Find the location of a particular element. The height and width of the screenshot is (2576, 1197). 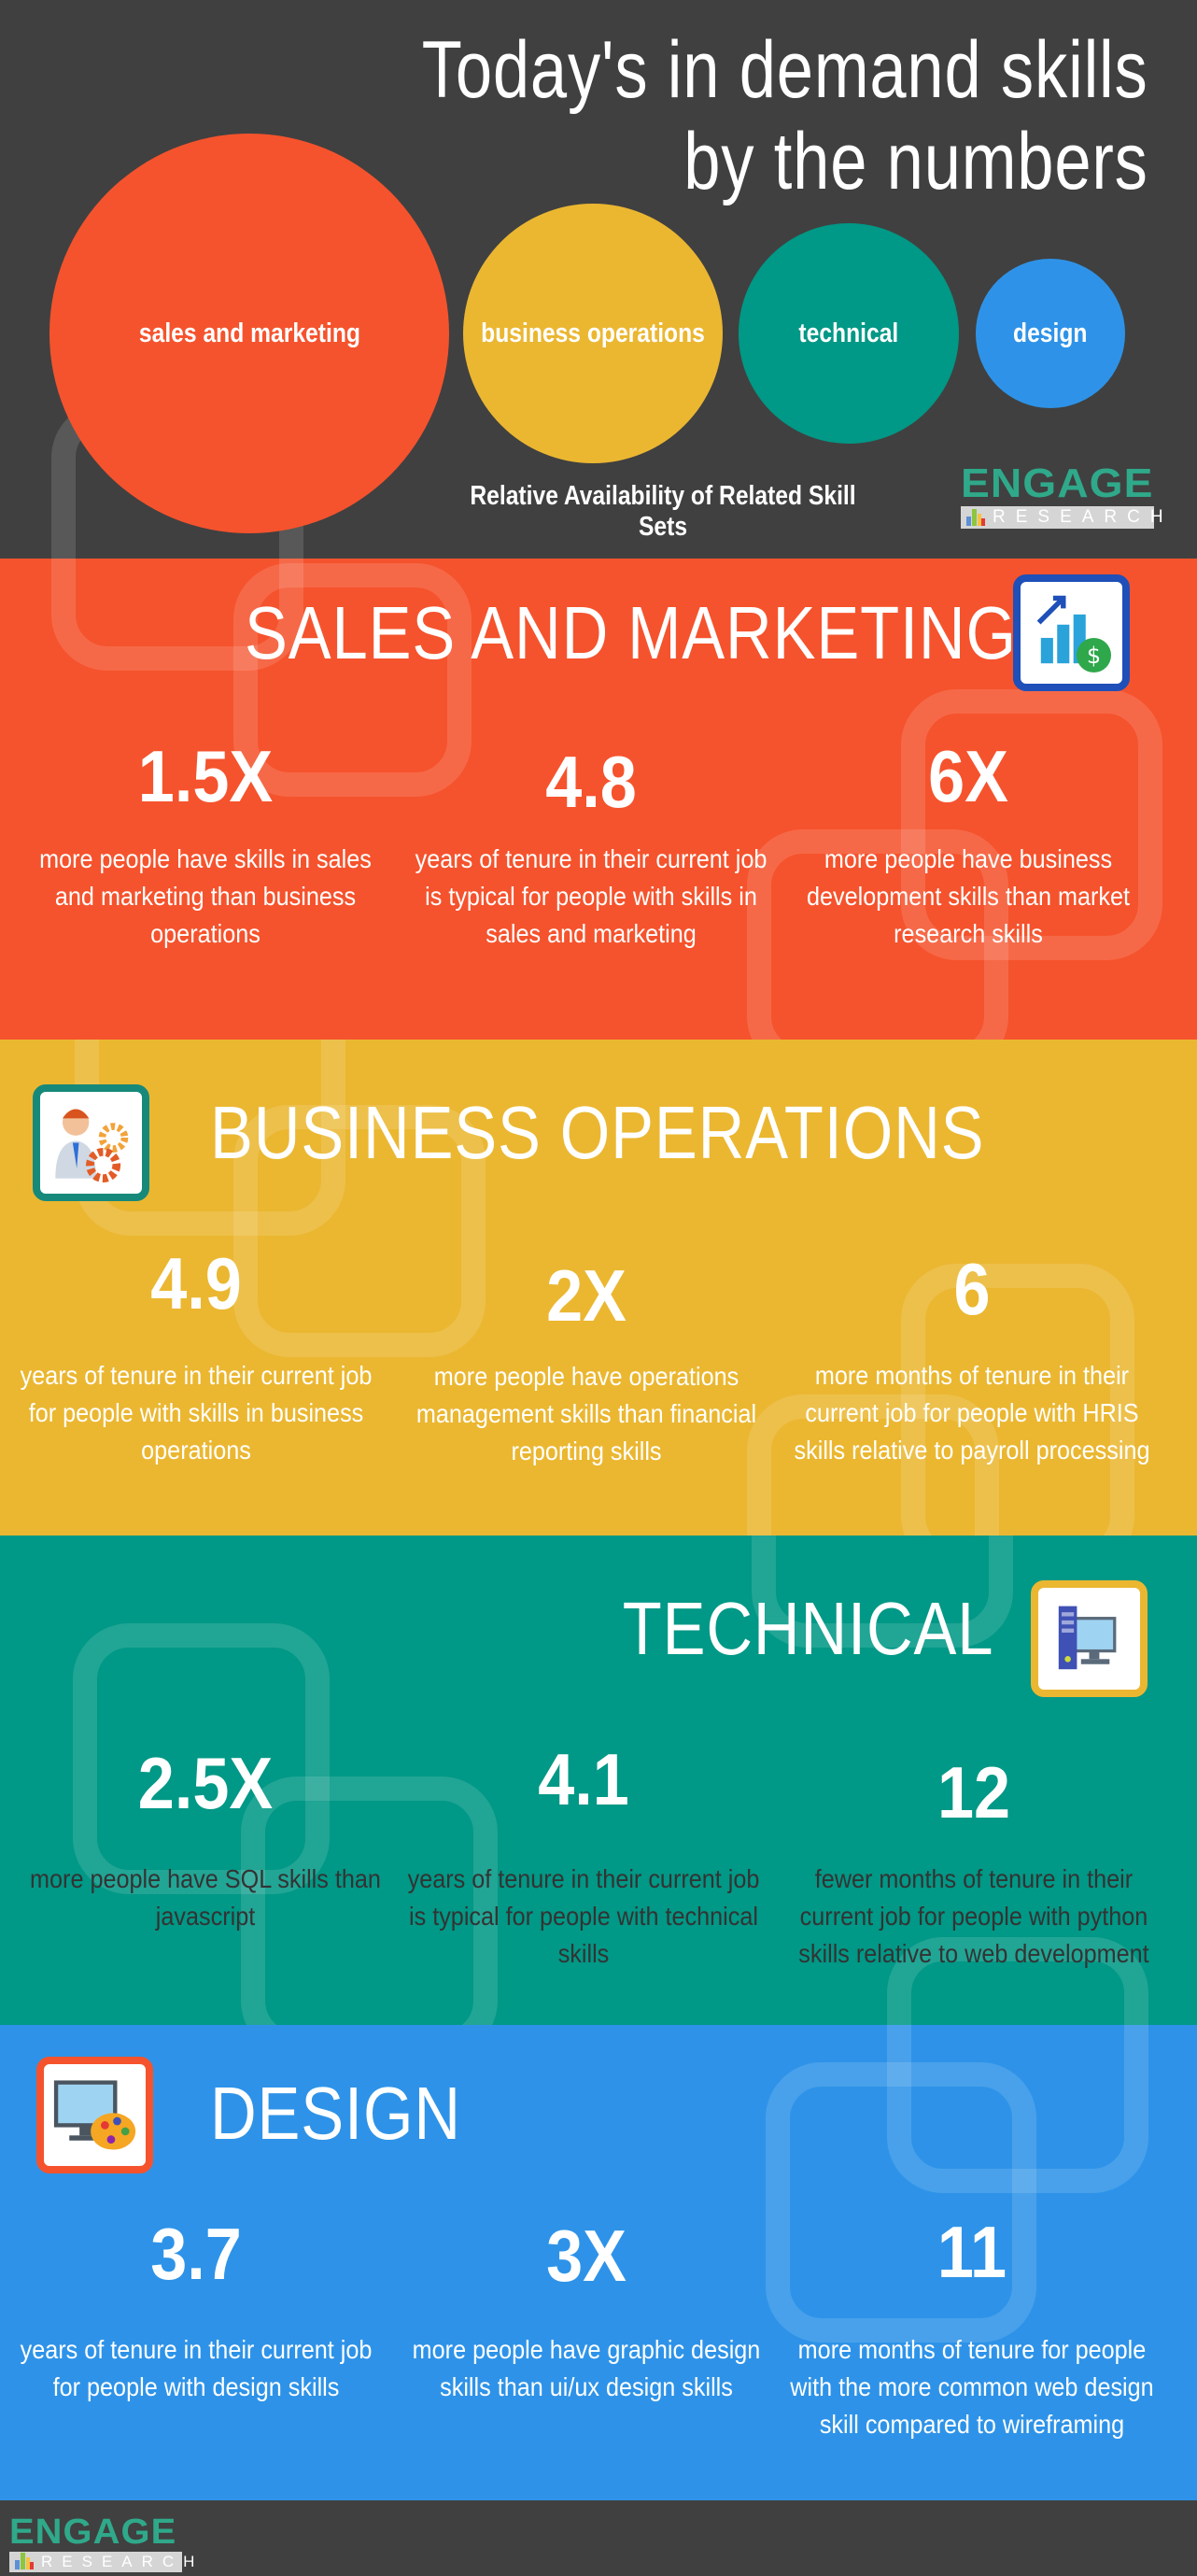

section-title: BUSINESS OPERATIONS is located at coordinates (597, 1132).